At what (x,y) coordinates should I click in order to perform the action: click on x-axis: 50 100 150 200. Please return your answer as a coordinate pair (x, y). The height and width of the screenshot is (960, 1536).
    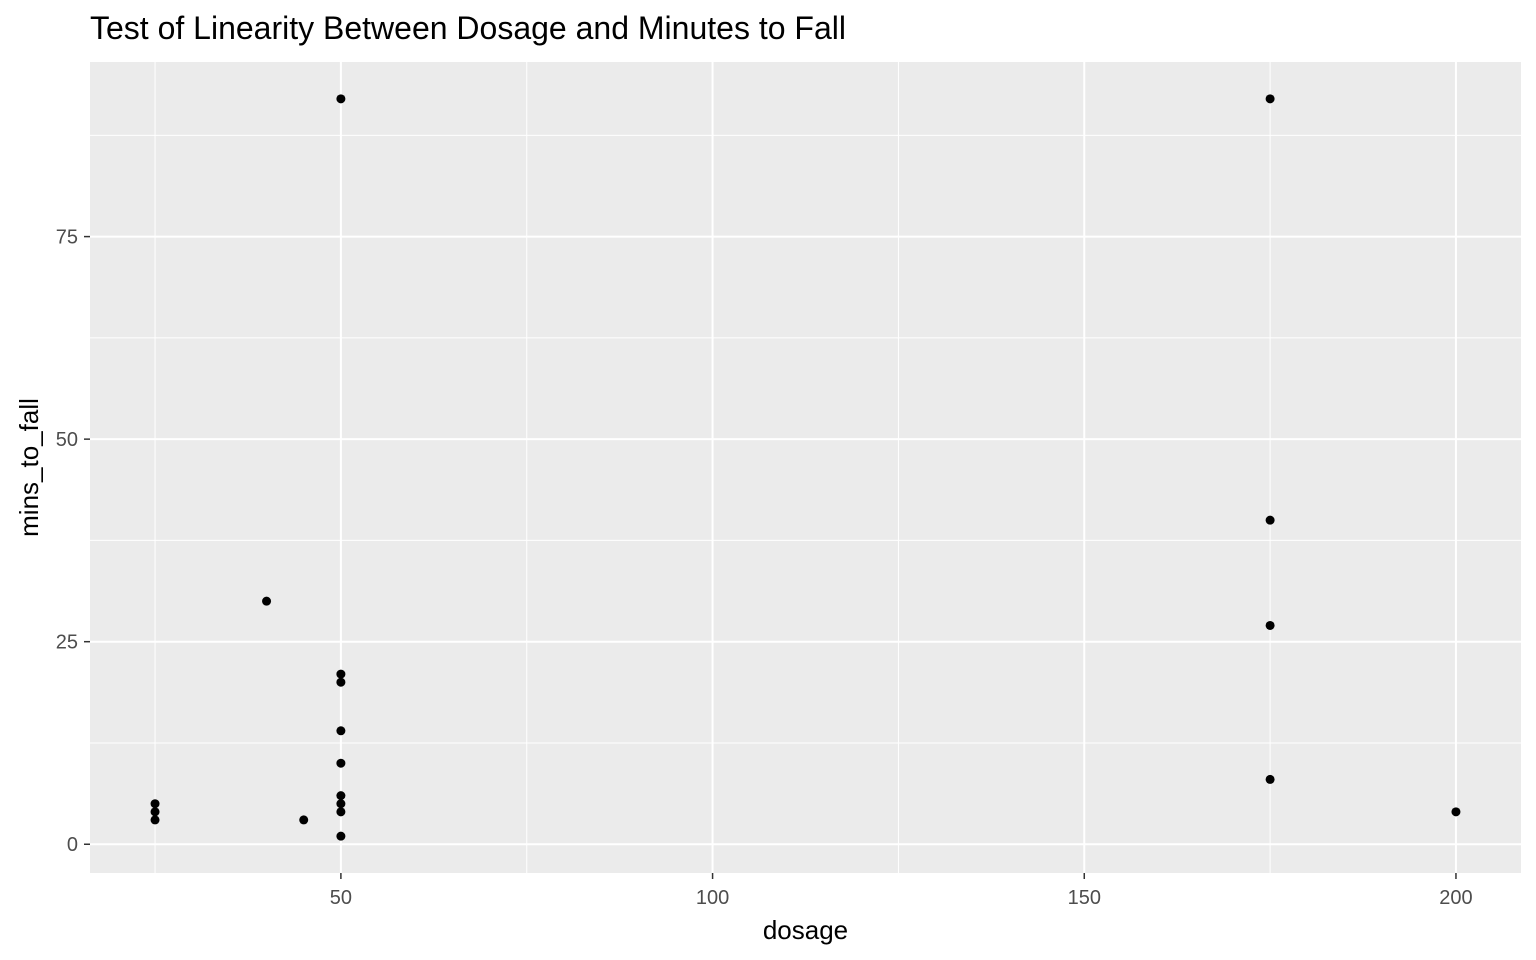
    Looking at the image, I should click on (901, 891).